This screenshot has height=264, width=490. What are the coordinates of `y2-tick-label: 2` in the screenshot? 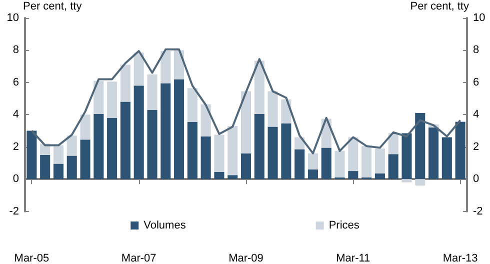 It's located at (476, 146).